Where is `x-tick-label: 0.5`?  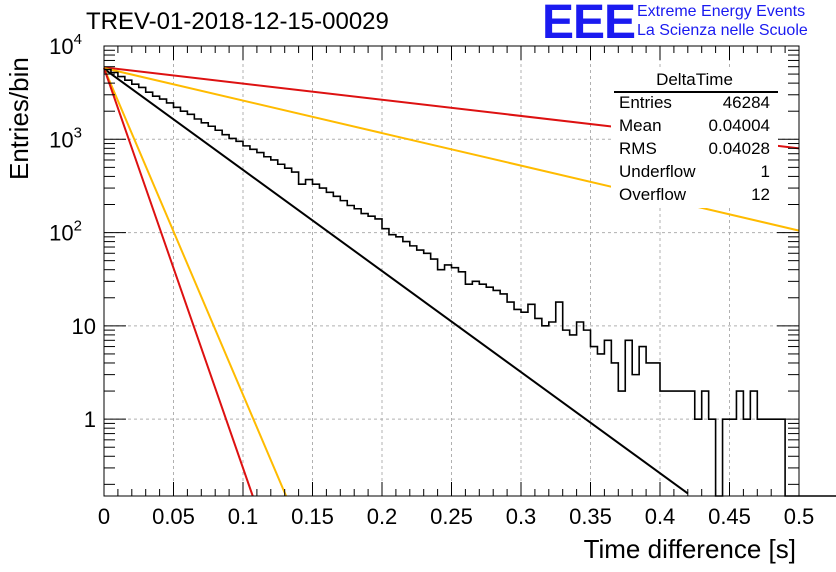 x-tick-label: 0.5 is located at coordinates (799, 516).